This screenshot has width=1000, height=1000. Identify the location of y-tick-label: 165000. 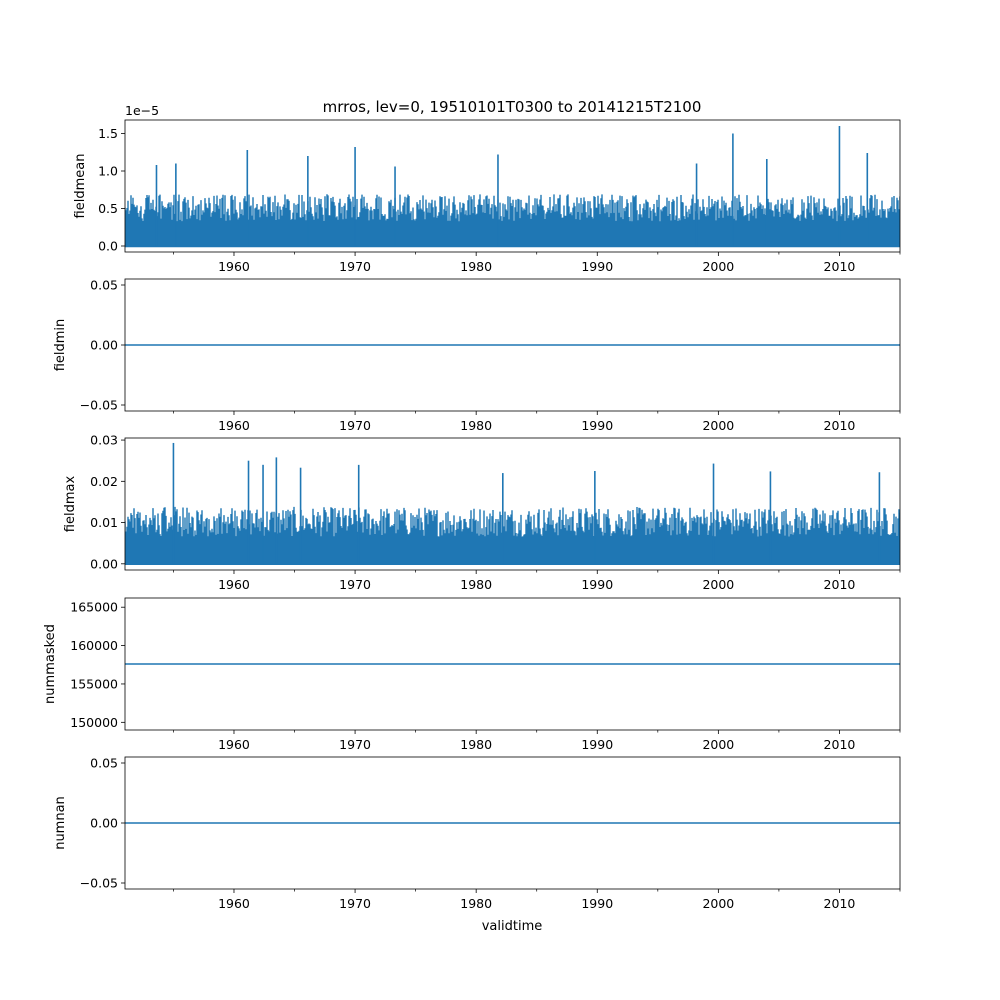
(94, 607).